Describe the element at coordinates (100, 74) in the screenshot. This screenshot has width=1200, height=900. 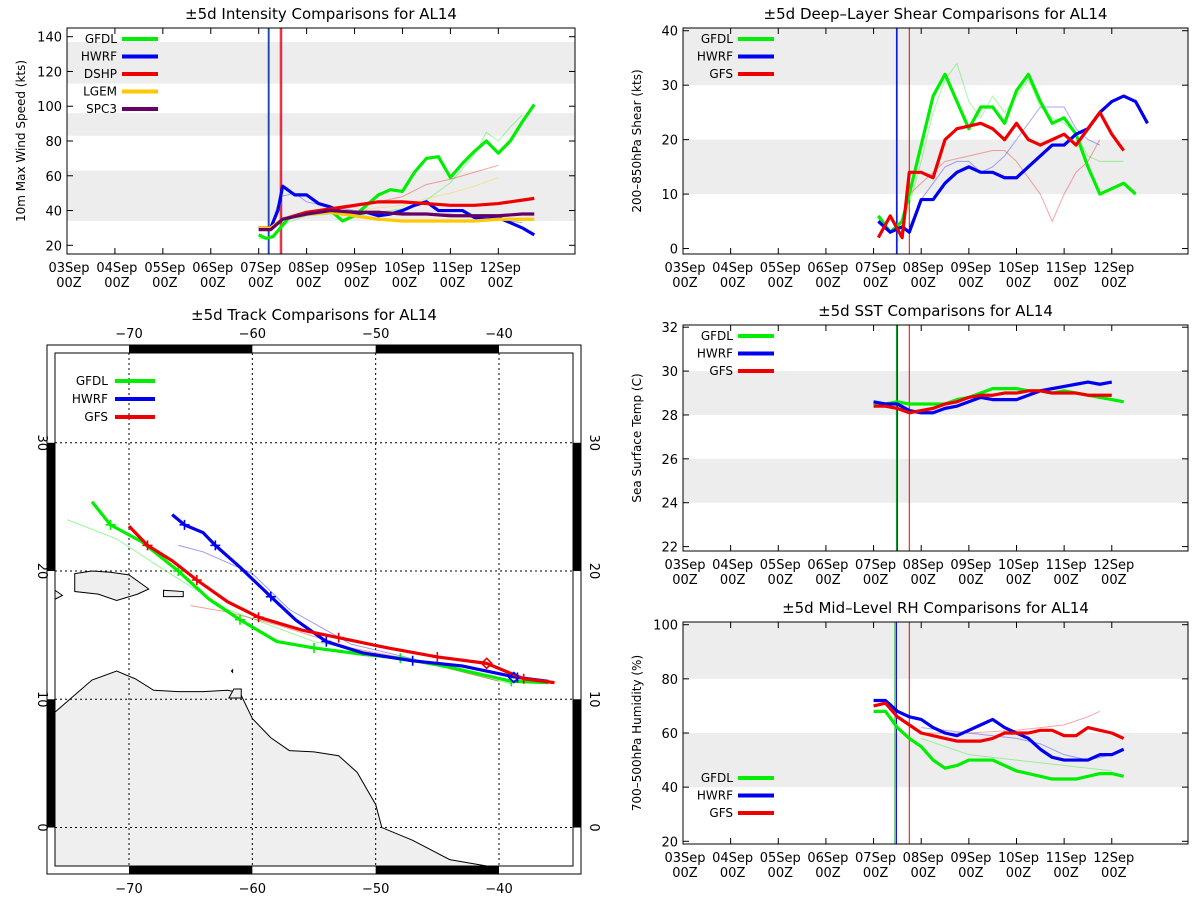
I see `legend-label: DSHP` at that location.